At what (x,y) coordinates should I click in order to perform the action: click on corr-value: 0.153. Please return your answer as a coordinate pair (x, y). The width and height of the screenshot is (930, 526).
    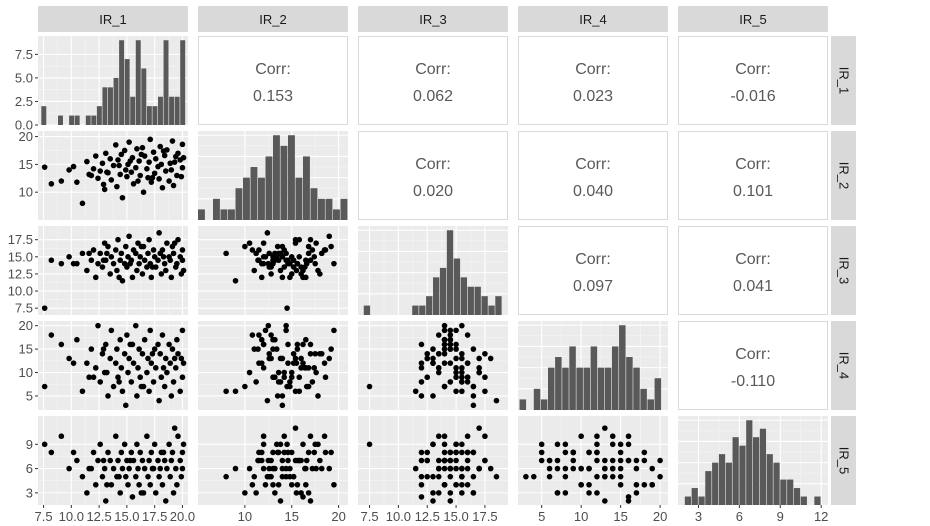
    Looking at the image, I should click on (273, 96).